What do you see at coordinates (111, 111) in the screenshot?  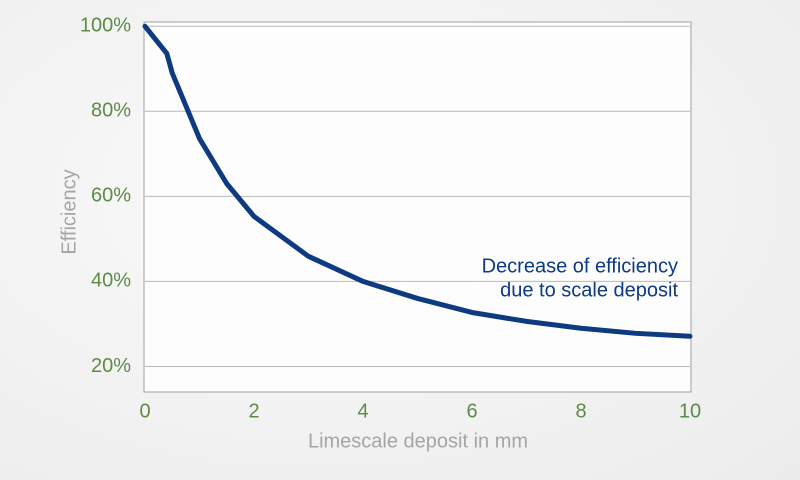 I see `y-tick-label: 80%` at bounding box center [111, 111].